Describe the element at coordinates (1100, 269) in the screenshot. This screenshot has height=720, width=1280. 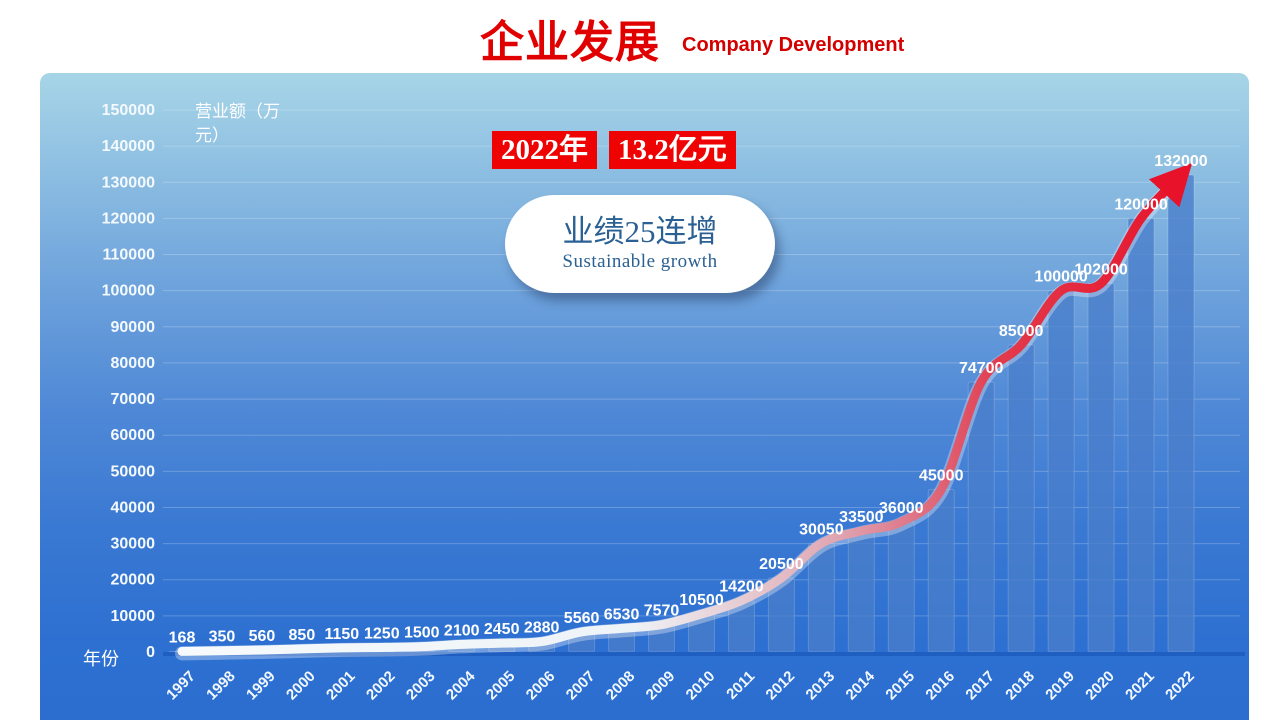
I see `bar-value-label: 102000` at that location.